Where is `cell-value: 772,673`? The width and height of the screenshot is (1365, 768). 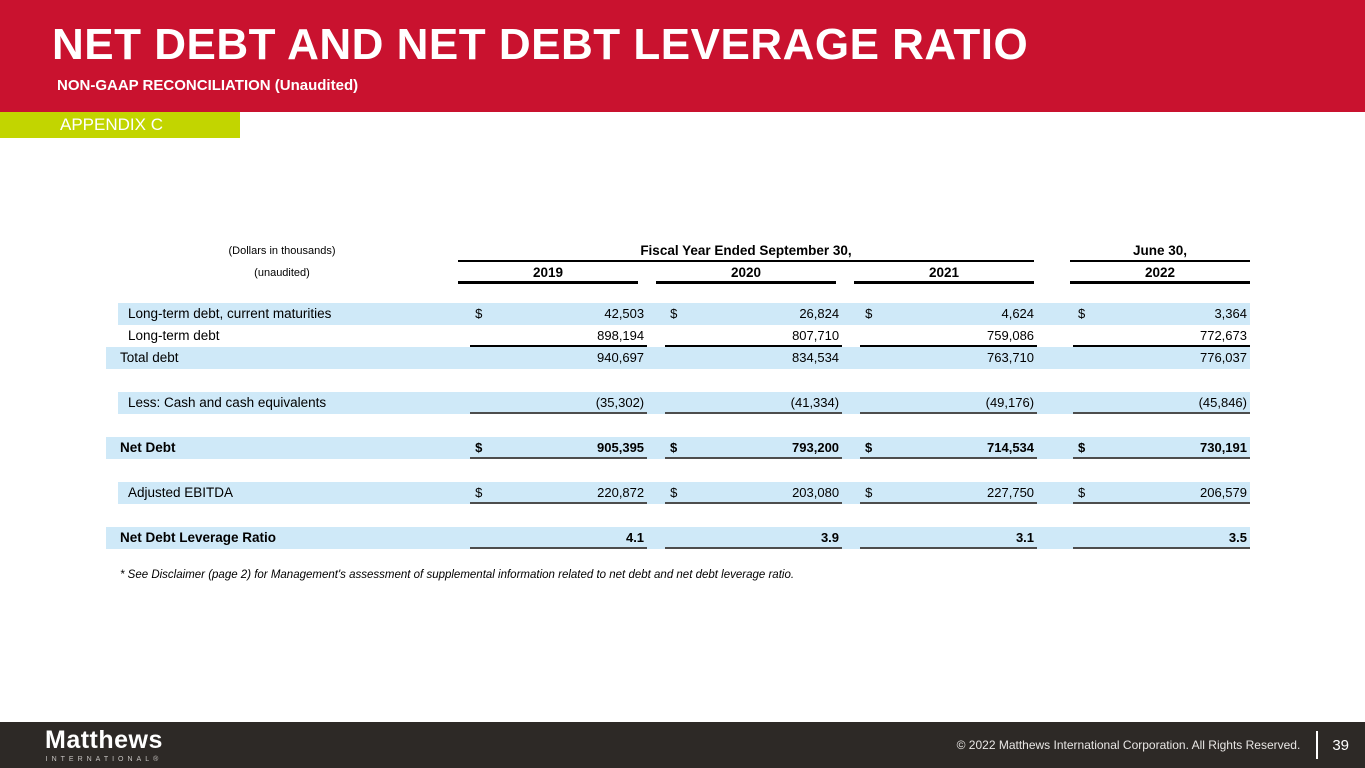 cell-value: 772,673 is located at coordinates (1223, 335).